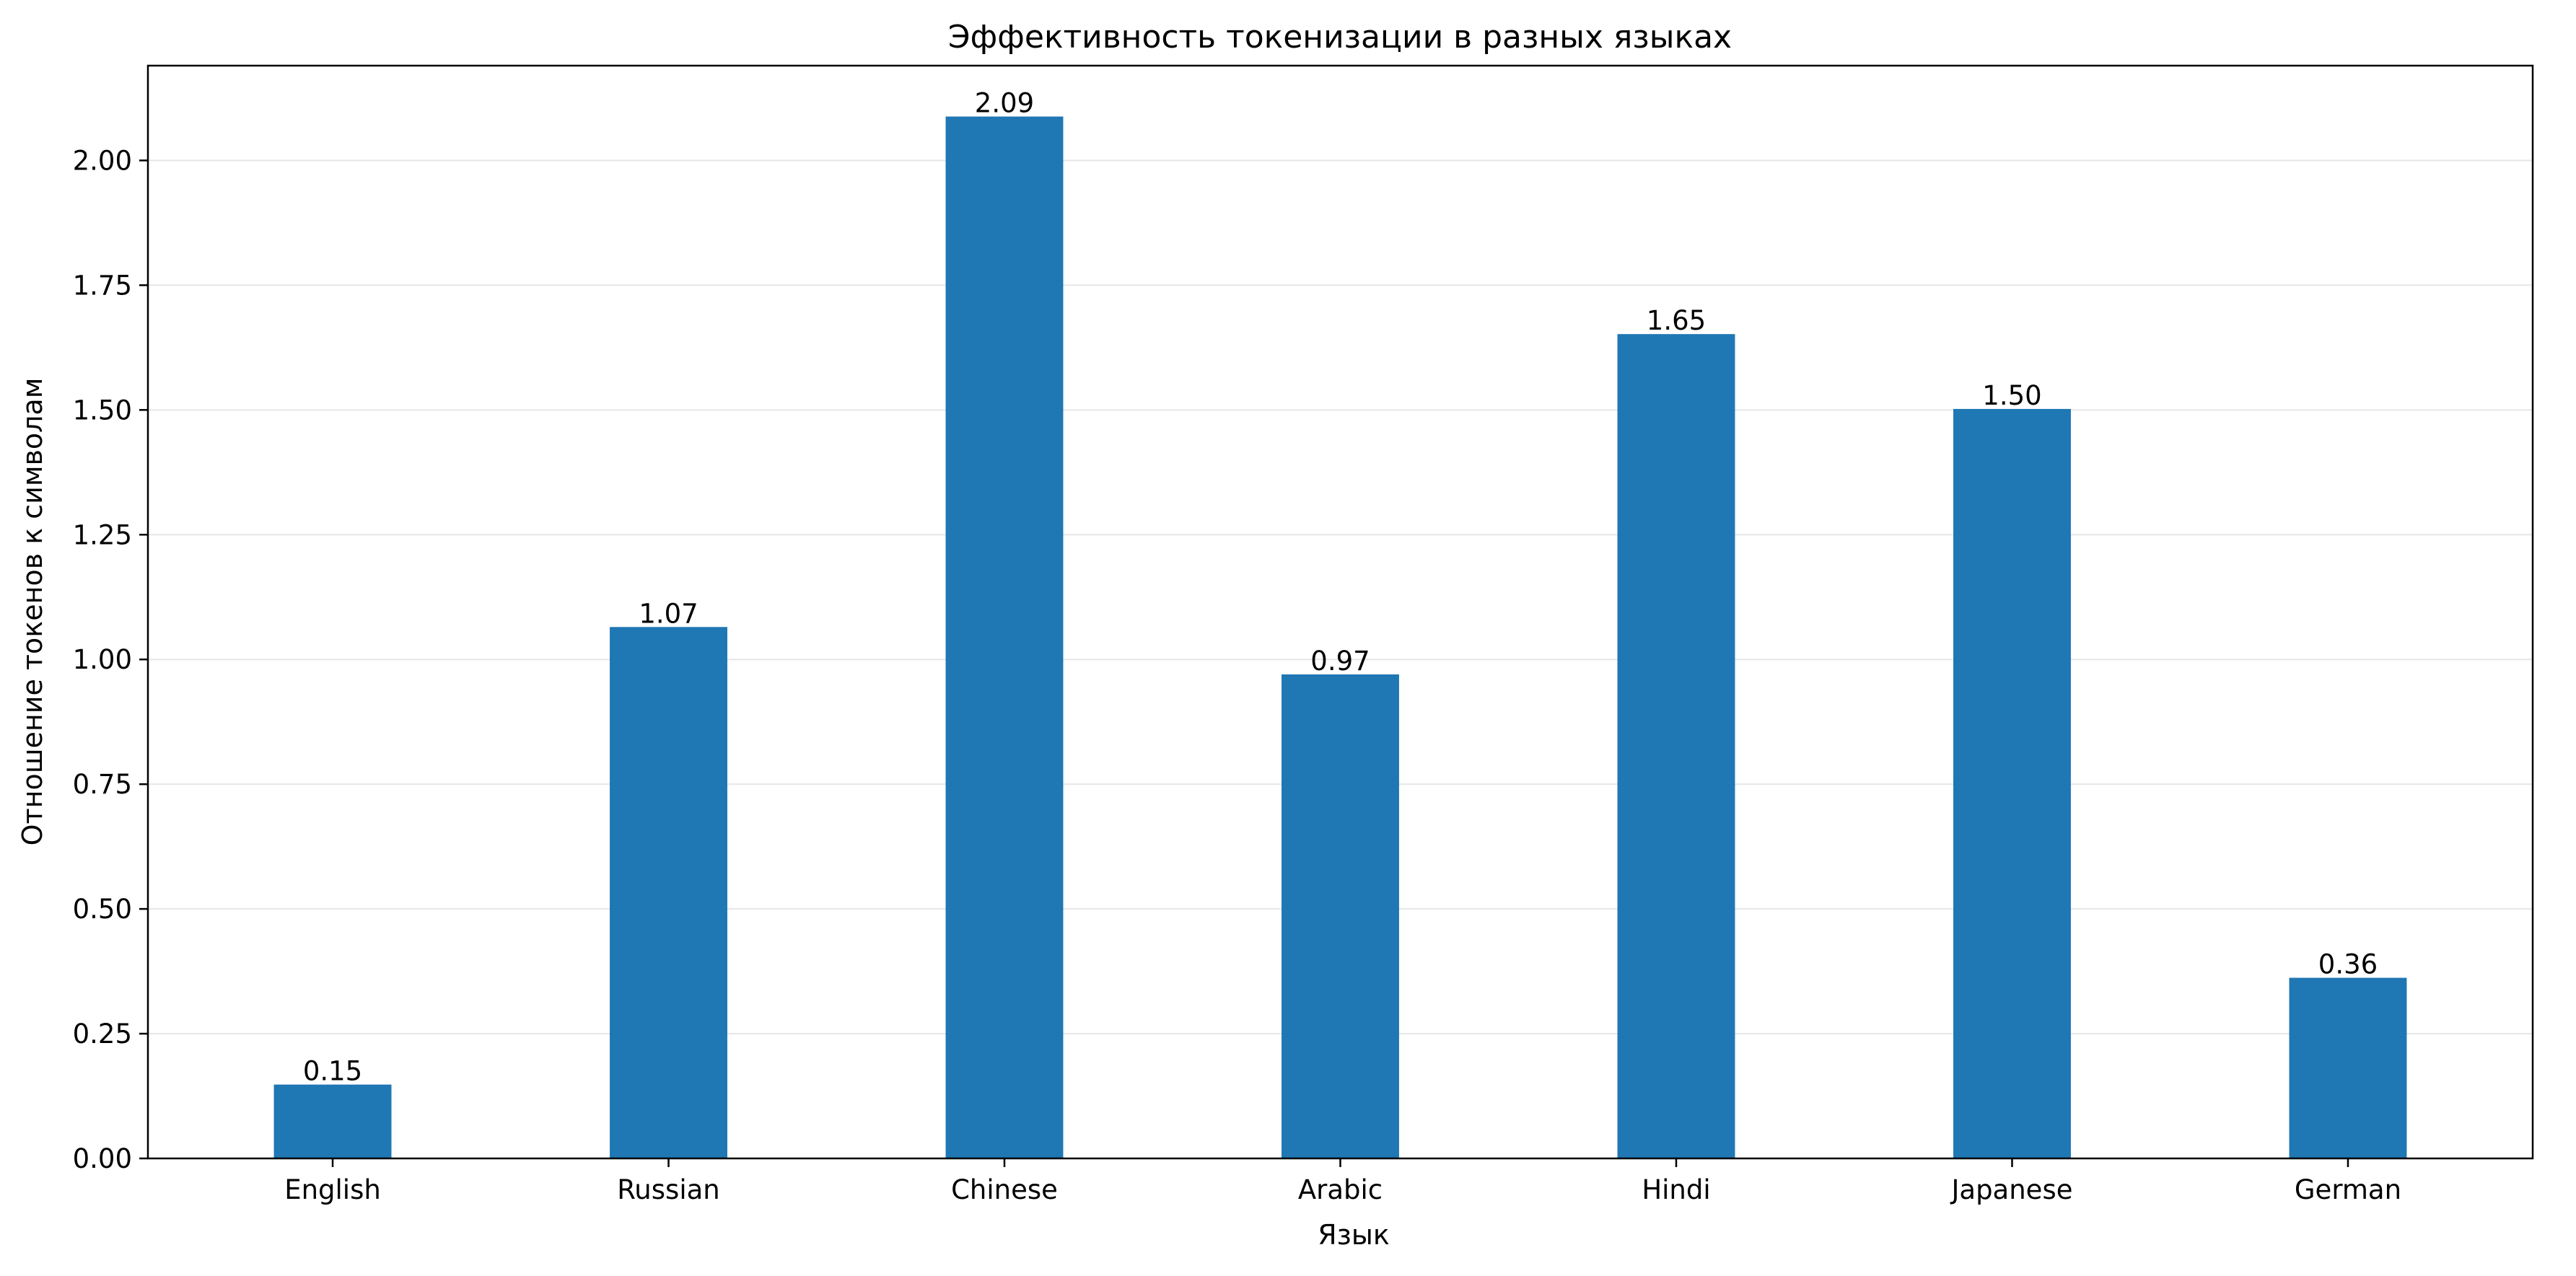 The image size is (2576, 1276). Describe the element at coordinates (103, 1158) in the screenshot. I see `y-tick-label: 0.00` at that location.